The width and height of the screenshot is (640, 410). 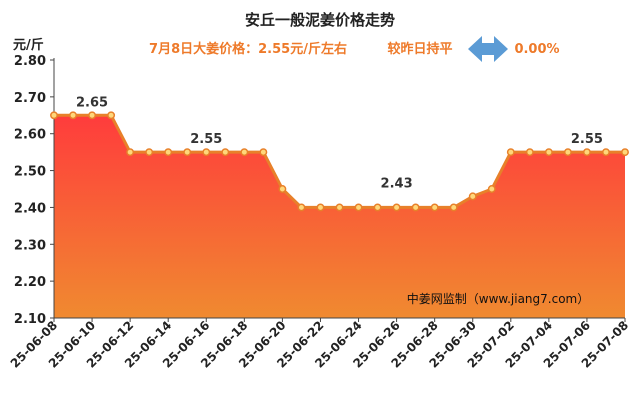 I want to click on y-tick-label: 2.80, so click(x=30, y=61).